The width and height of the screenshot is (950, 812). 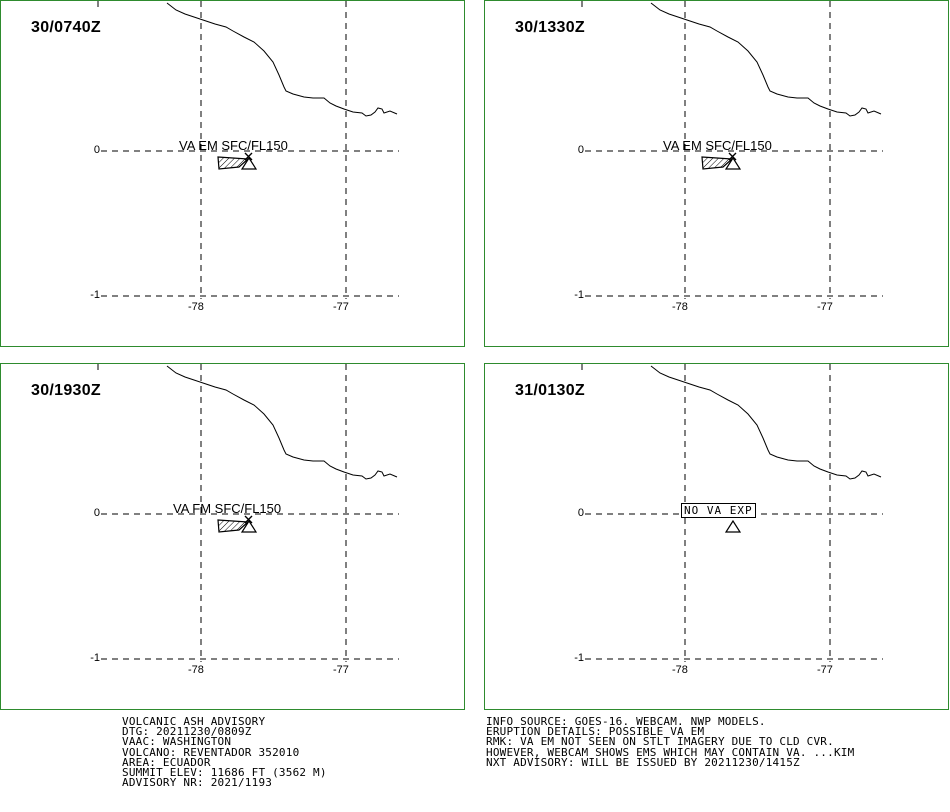 What do you see at coordinates (187, 732) in the screenshot?
I see `advisory-header-line: DTG: 20211230/0809Z` at bounding box center [187, 732].